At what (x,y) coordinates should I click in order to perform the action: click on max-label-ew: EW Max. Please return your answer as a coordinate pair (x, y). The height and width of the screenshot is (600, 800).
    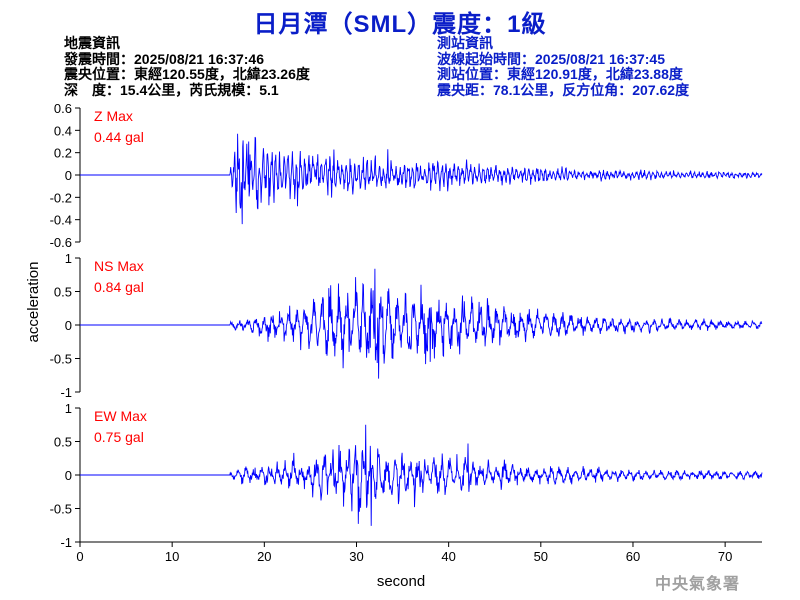
    Looking at the image, I should click on (120, 416).